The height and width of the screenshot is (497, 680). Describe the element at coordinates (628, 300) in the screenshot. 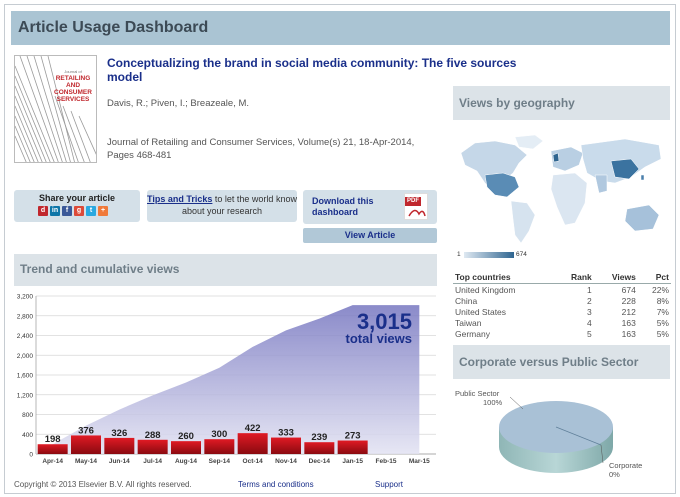

I see `country-views: 228` at that location.